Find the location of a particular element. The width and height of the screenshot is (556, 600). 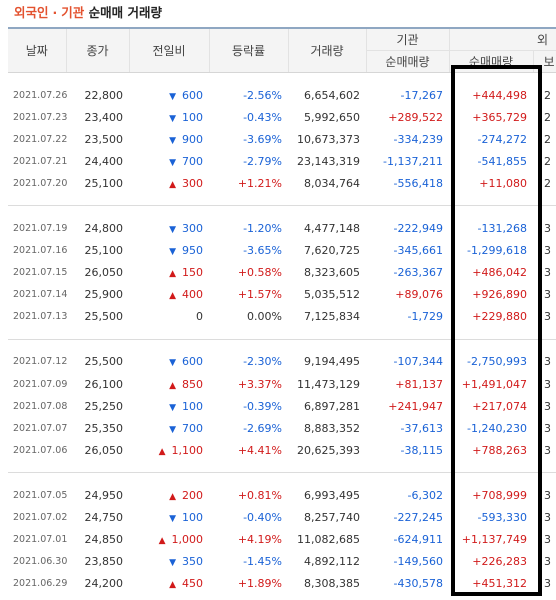

cell-change-value: 600 is located at coordinates (192, 362).